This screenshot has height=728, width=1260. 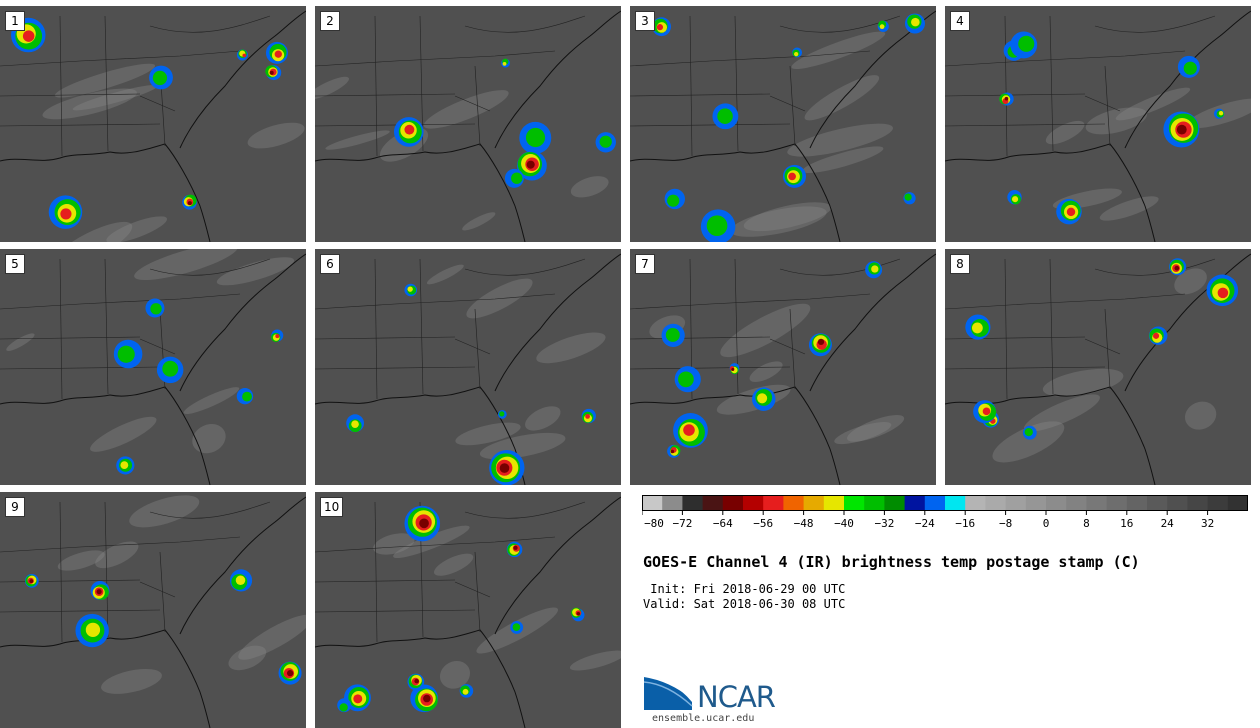 What do you see at coordinates (15, 507) in the screenshot?
I see `panel-number: 9` at bounding box center [15, 507].